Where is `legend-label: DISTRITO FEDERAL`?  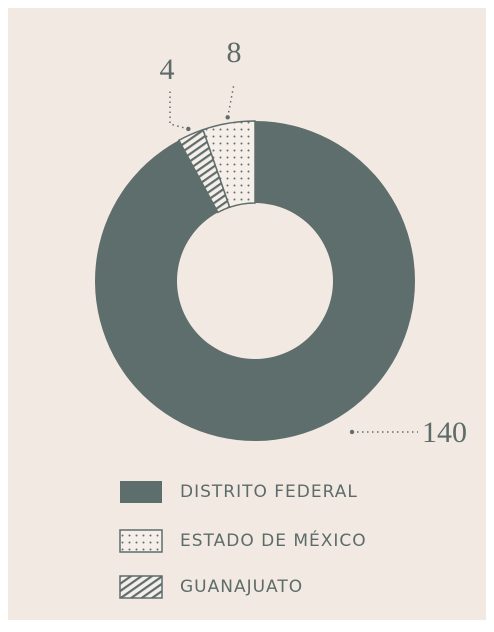
legend-label: DISTRITO FEDERAL is located at coordinates (269, 492).